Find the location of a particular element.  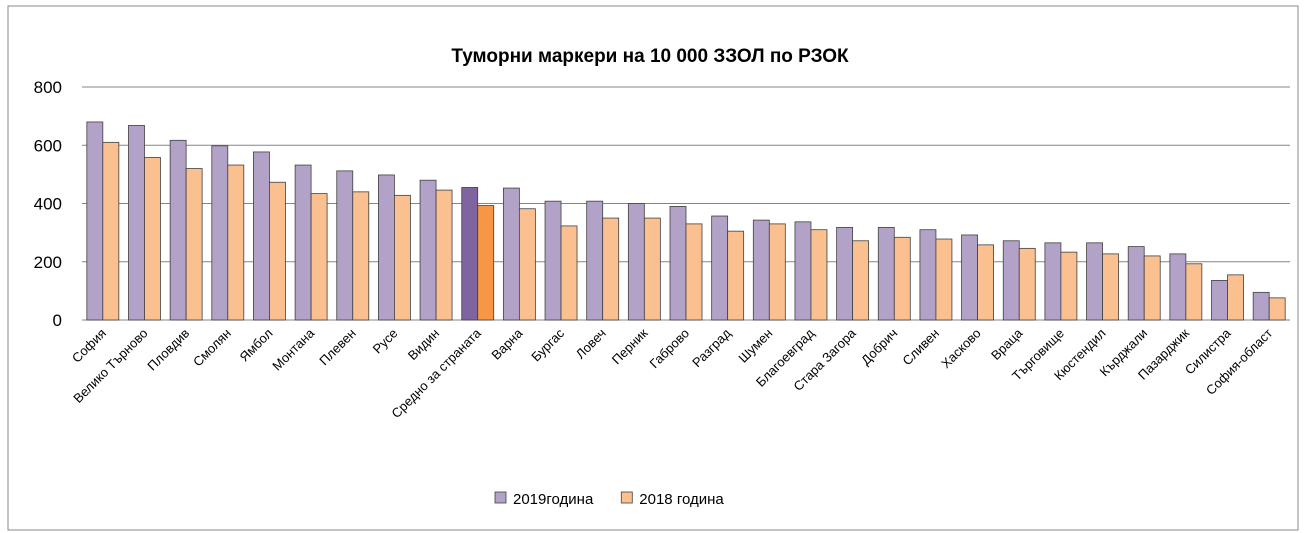

y-tick-label: 800 is located at coordinates (48, 87).